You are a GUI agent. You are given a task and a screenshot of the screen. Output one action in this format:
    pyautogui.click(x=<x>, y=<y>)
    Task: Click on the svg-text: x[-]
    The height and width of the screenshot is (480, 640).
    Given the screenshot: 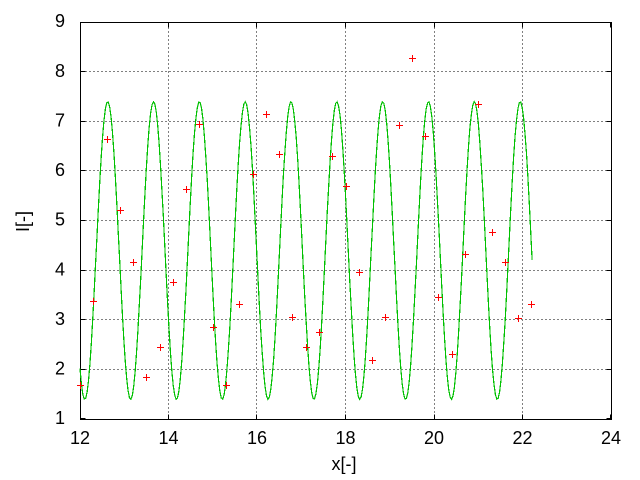 What is the action you would take?
    pyautogui.click(x=344, y=464)
    